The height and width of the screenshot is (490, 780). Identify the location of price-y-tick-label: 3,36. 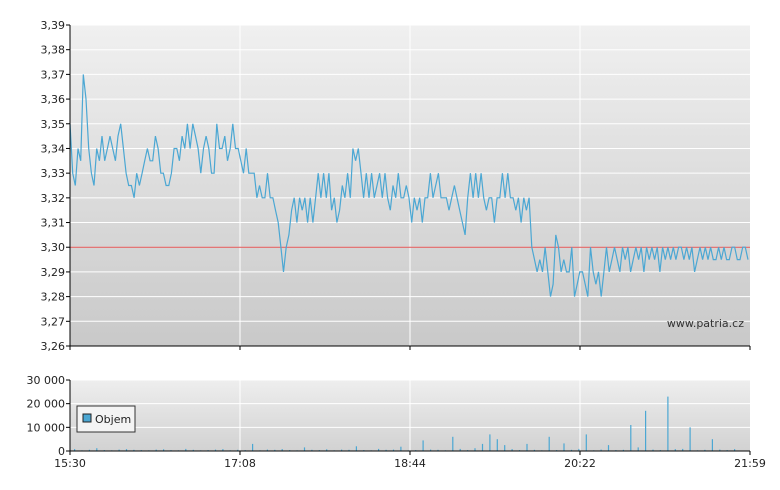
(53, 99).